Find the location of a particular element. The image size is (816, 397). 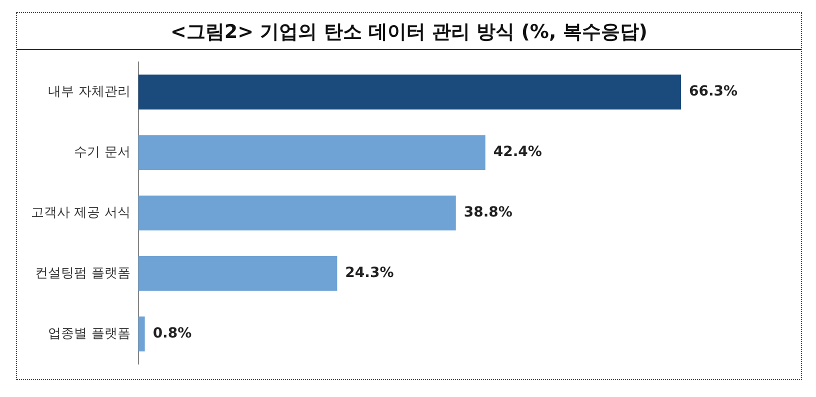

data-label: 38.8% is located at coordinates (488, 212).